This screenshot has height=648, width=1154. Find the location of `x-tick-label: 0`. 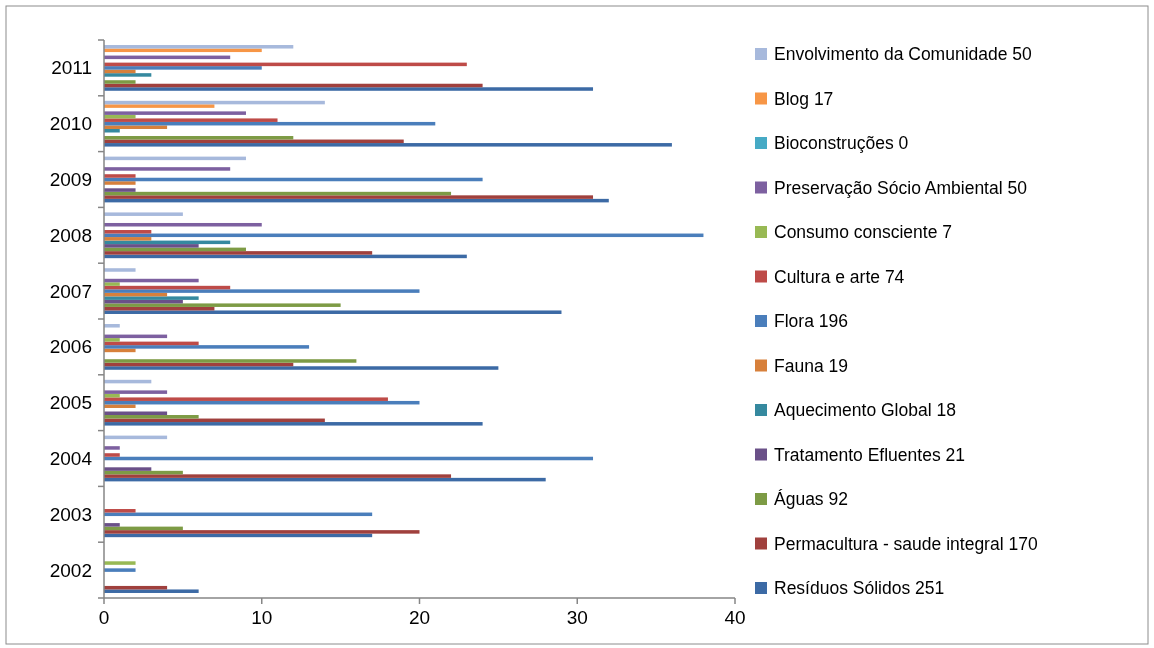

x-tick-label: 0 is located at coordinates (104, 617).